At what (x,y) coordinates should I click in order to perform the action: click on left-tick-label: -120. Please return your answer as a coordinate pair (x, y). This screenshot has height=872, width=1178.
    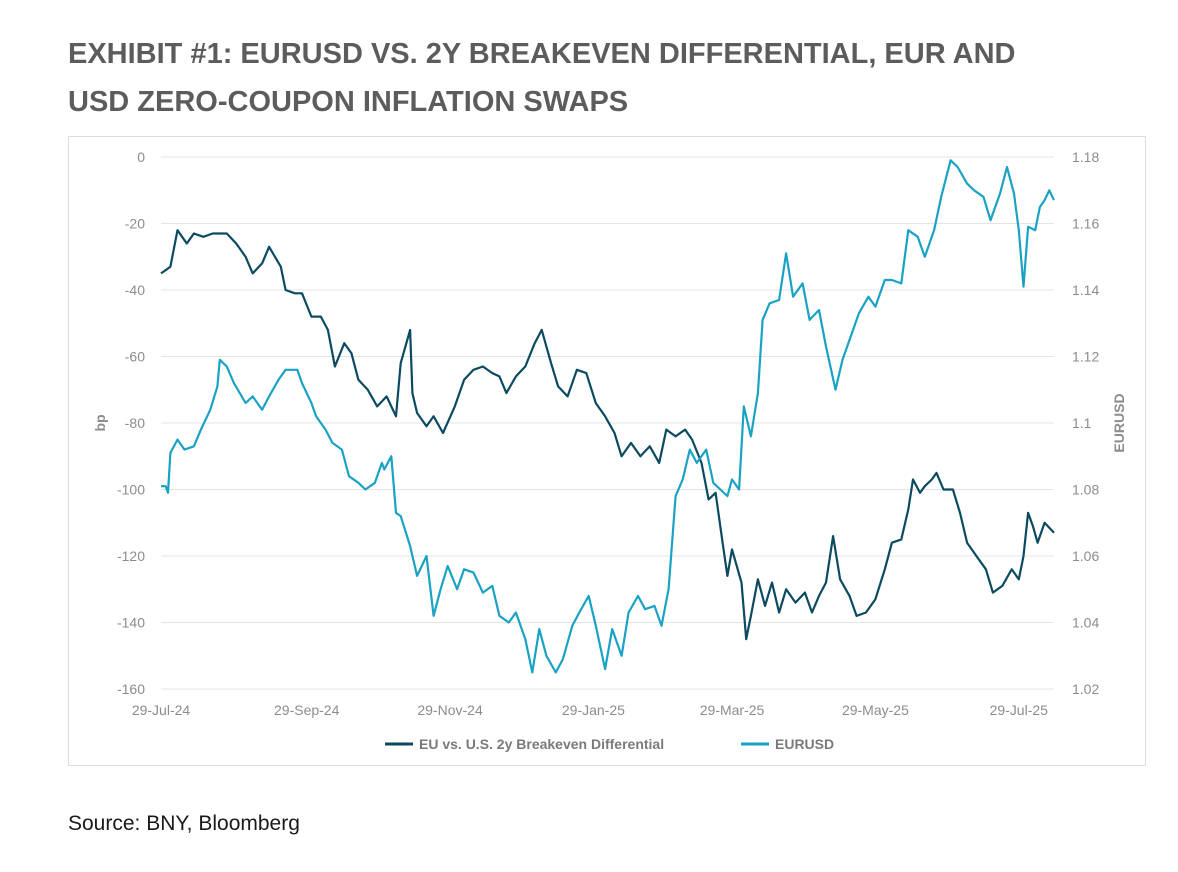
    Looking at the image, I should click on (131, 556).